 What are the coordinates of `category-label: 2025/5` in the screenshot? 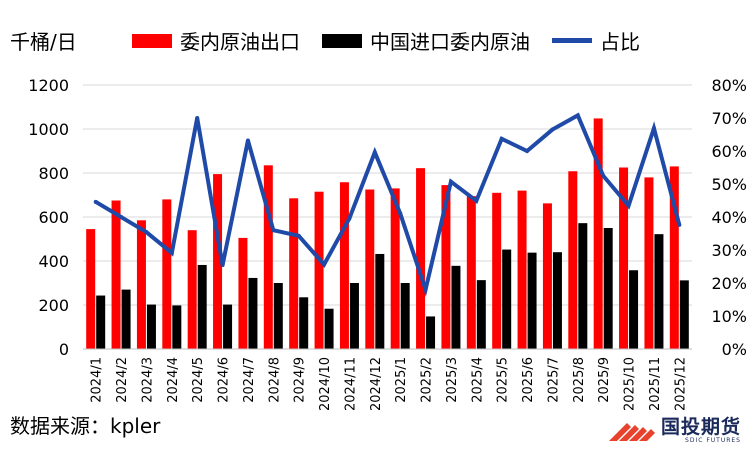 It's located at (503, 380).